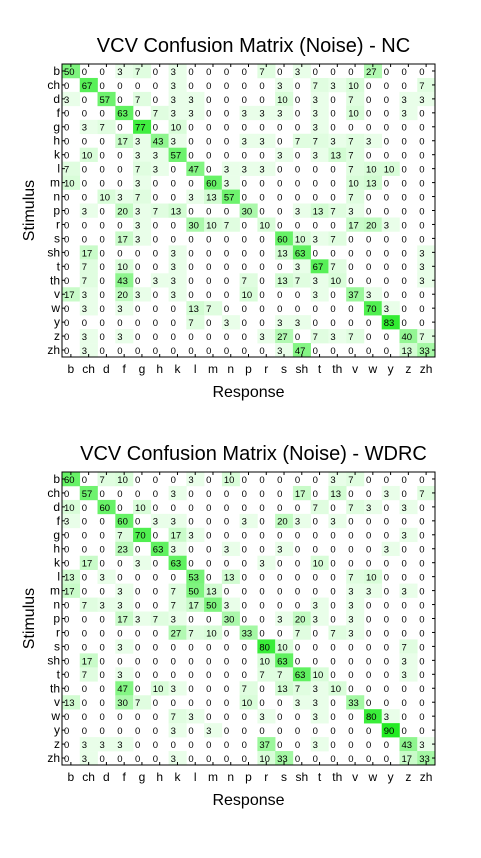  Describe the element at coordinates (87, 86) in the screenshot. I see `cell-value: 67` at that location.